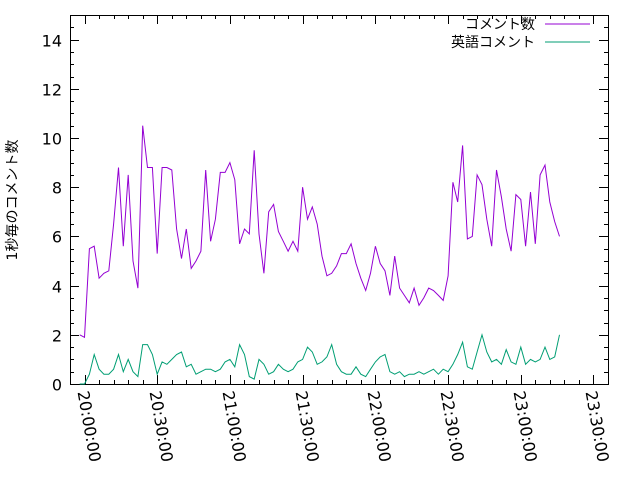 The image size is (640, 480). I want to click on y-tick-label: 0, so click(57, 385).